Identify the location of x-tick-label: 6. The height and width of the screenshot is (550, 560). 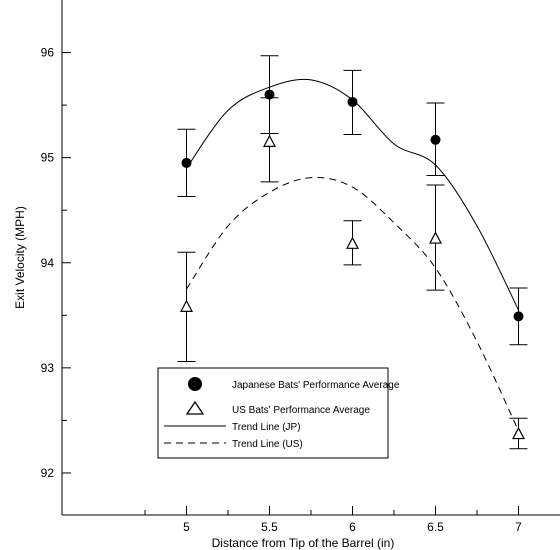
(352, 527).